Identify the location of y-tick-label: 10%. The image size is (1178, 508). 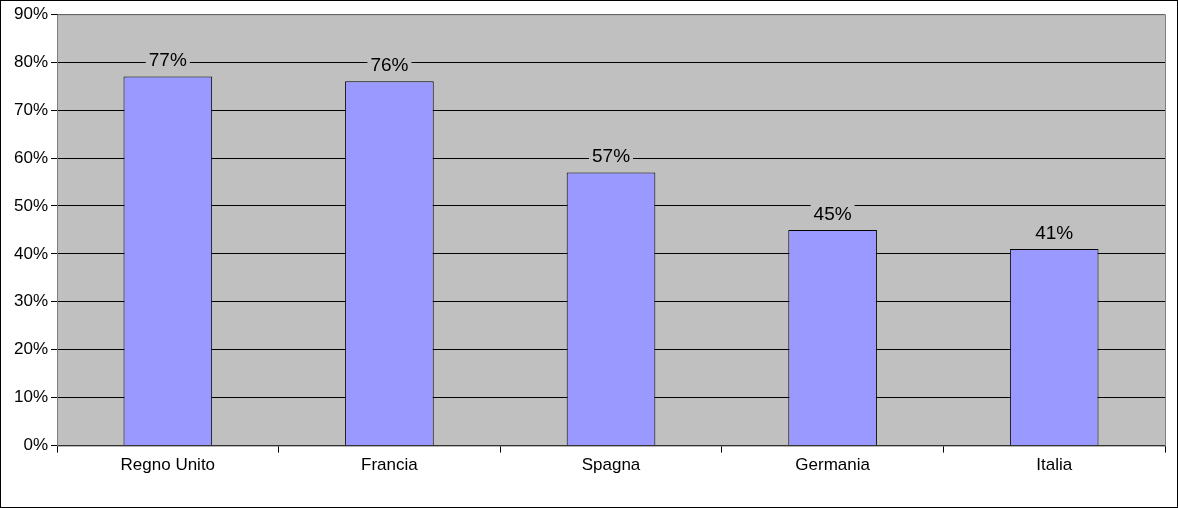
(31, 397).